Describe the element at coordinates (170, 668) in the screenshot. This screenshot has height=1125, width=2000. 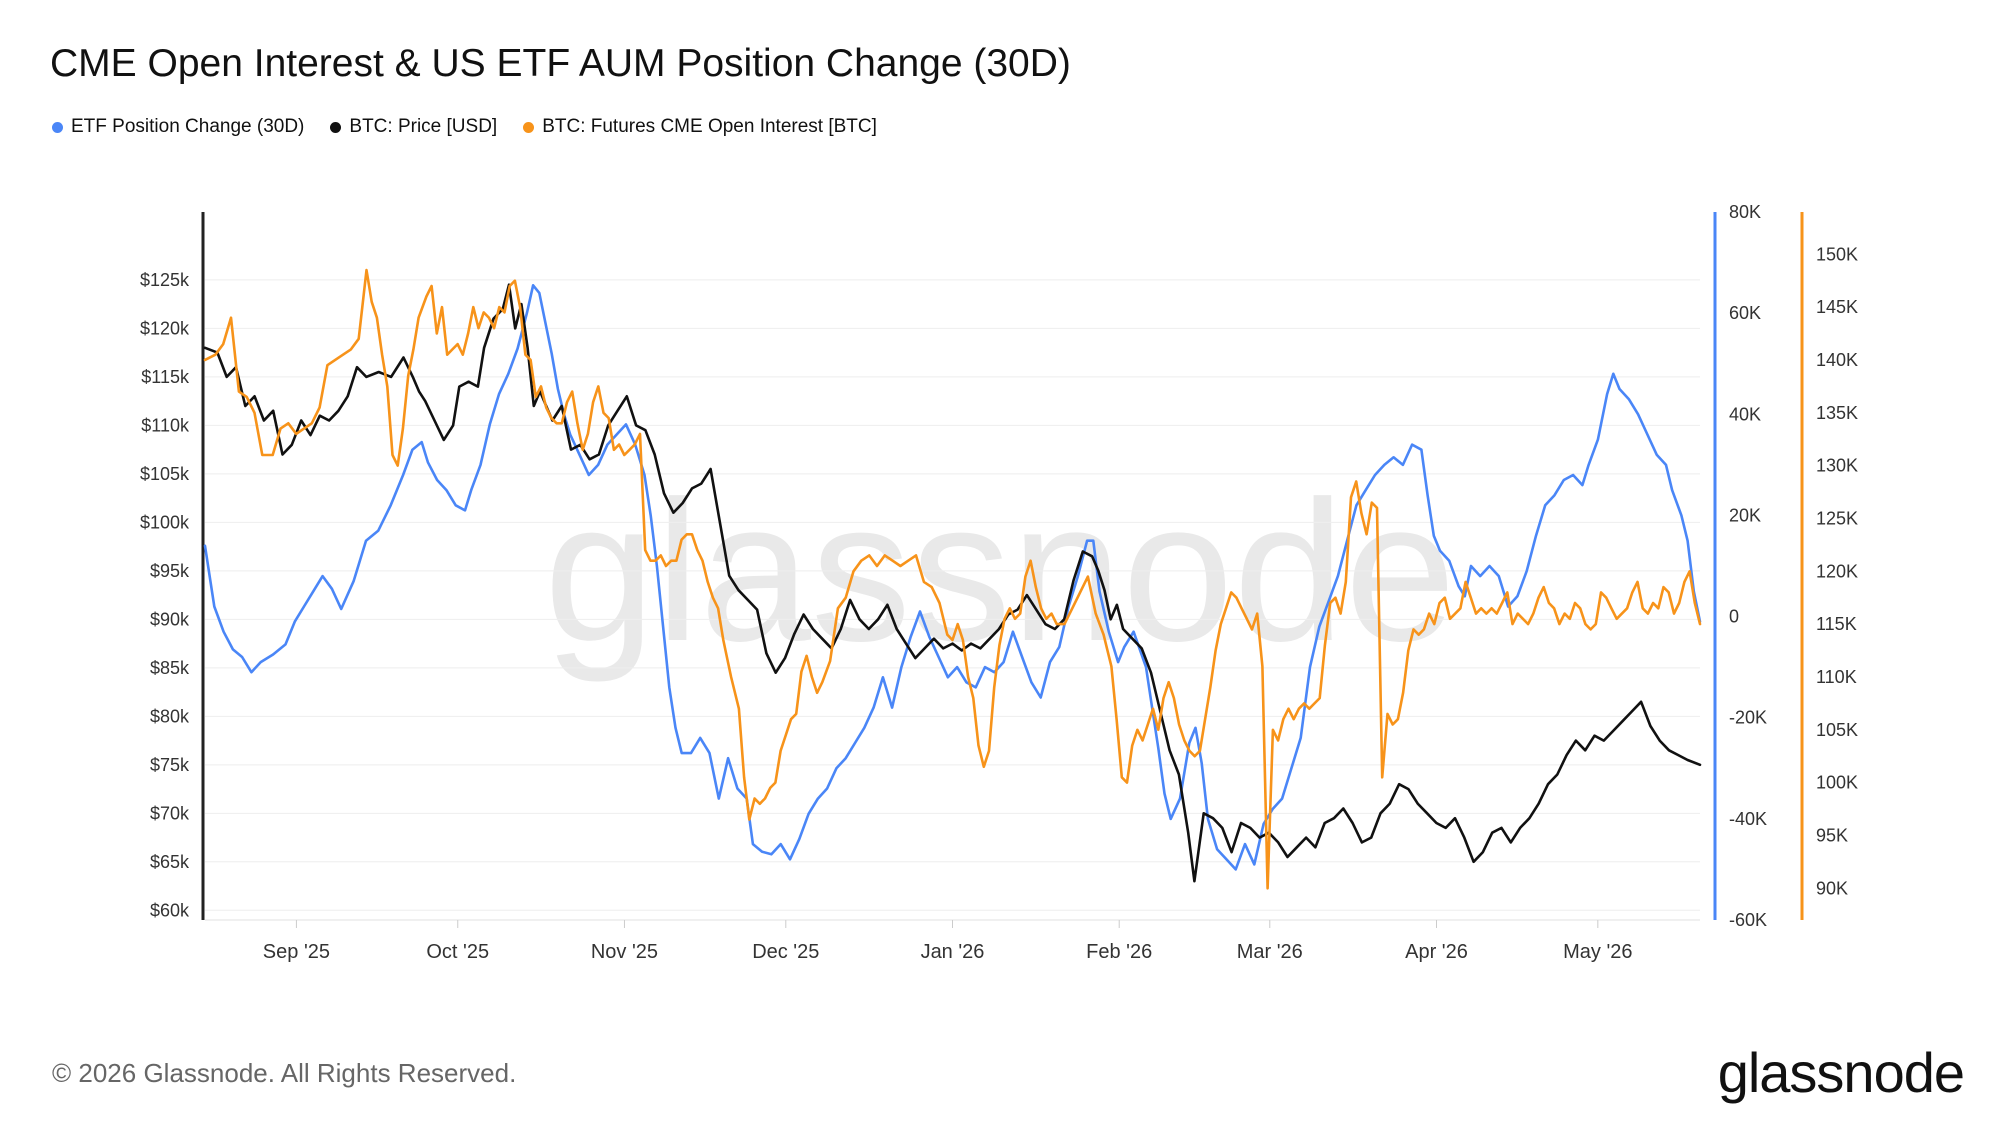
I see `y-left-tick-label: $85k` at that location.